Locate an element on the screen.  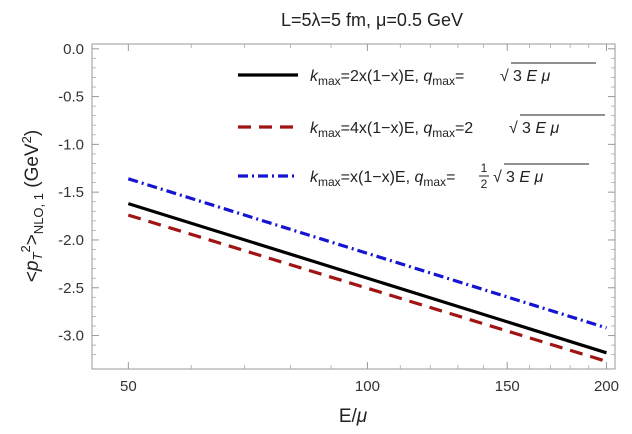
x-tick-label: 200 is located at coordinates (606, 386).